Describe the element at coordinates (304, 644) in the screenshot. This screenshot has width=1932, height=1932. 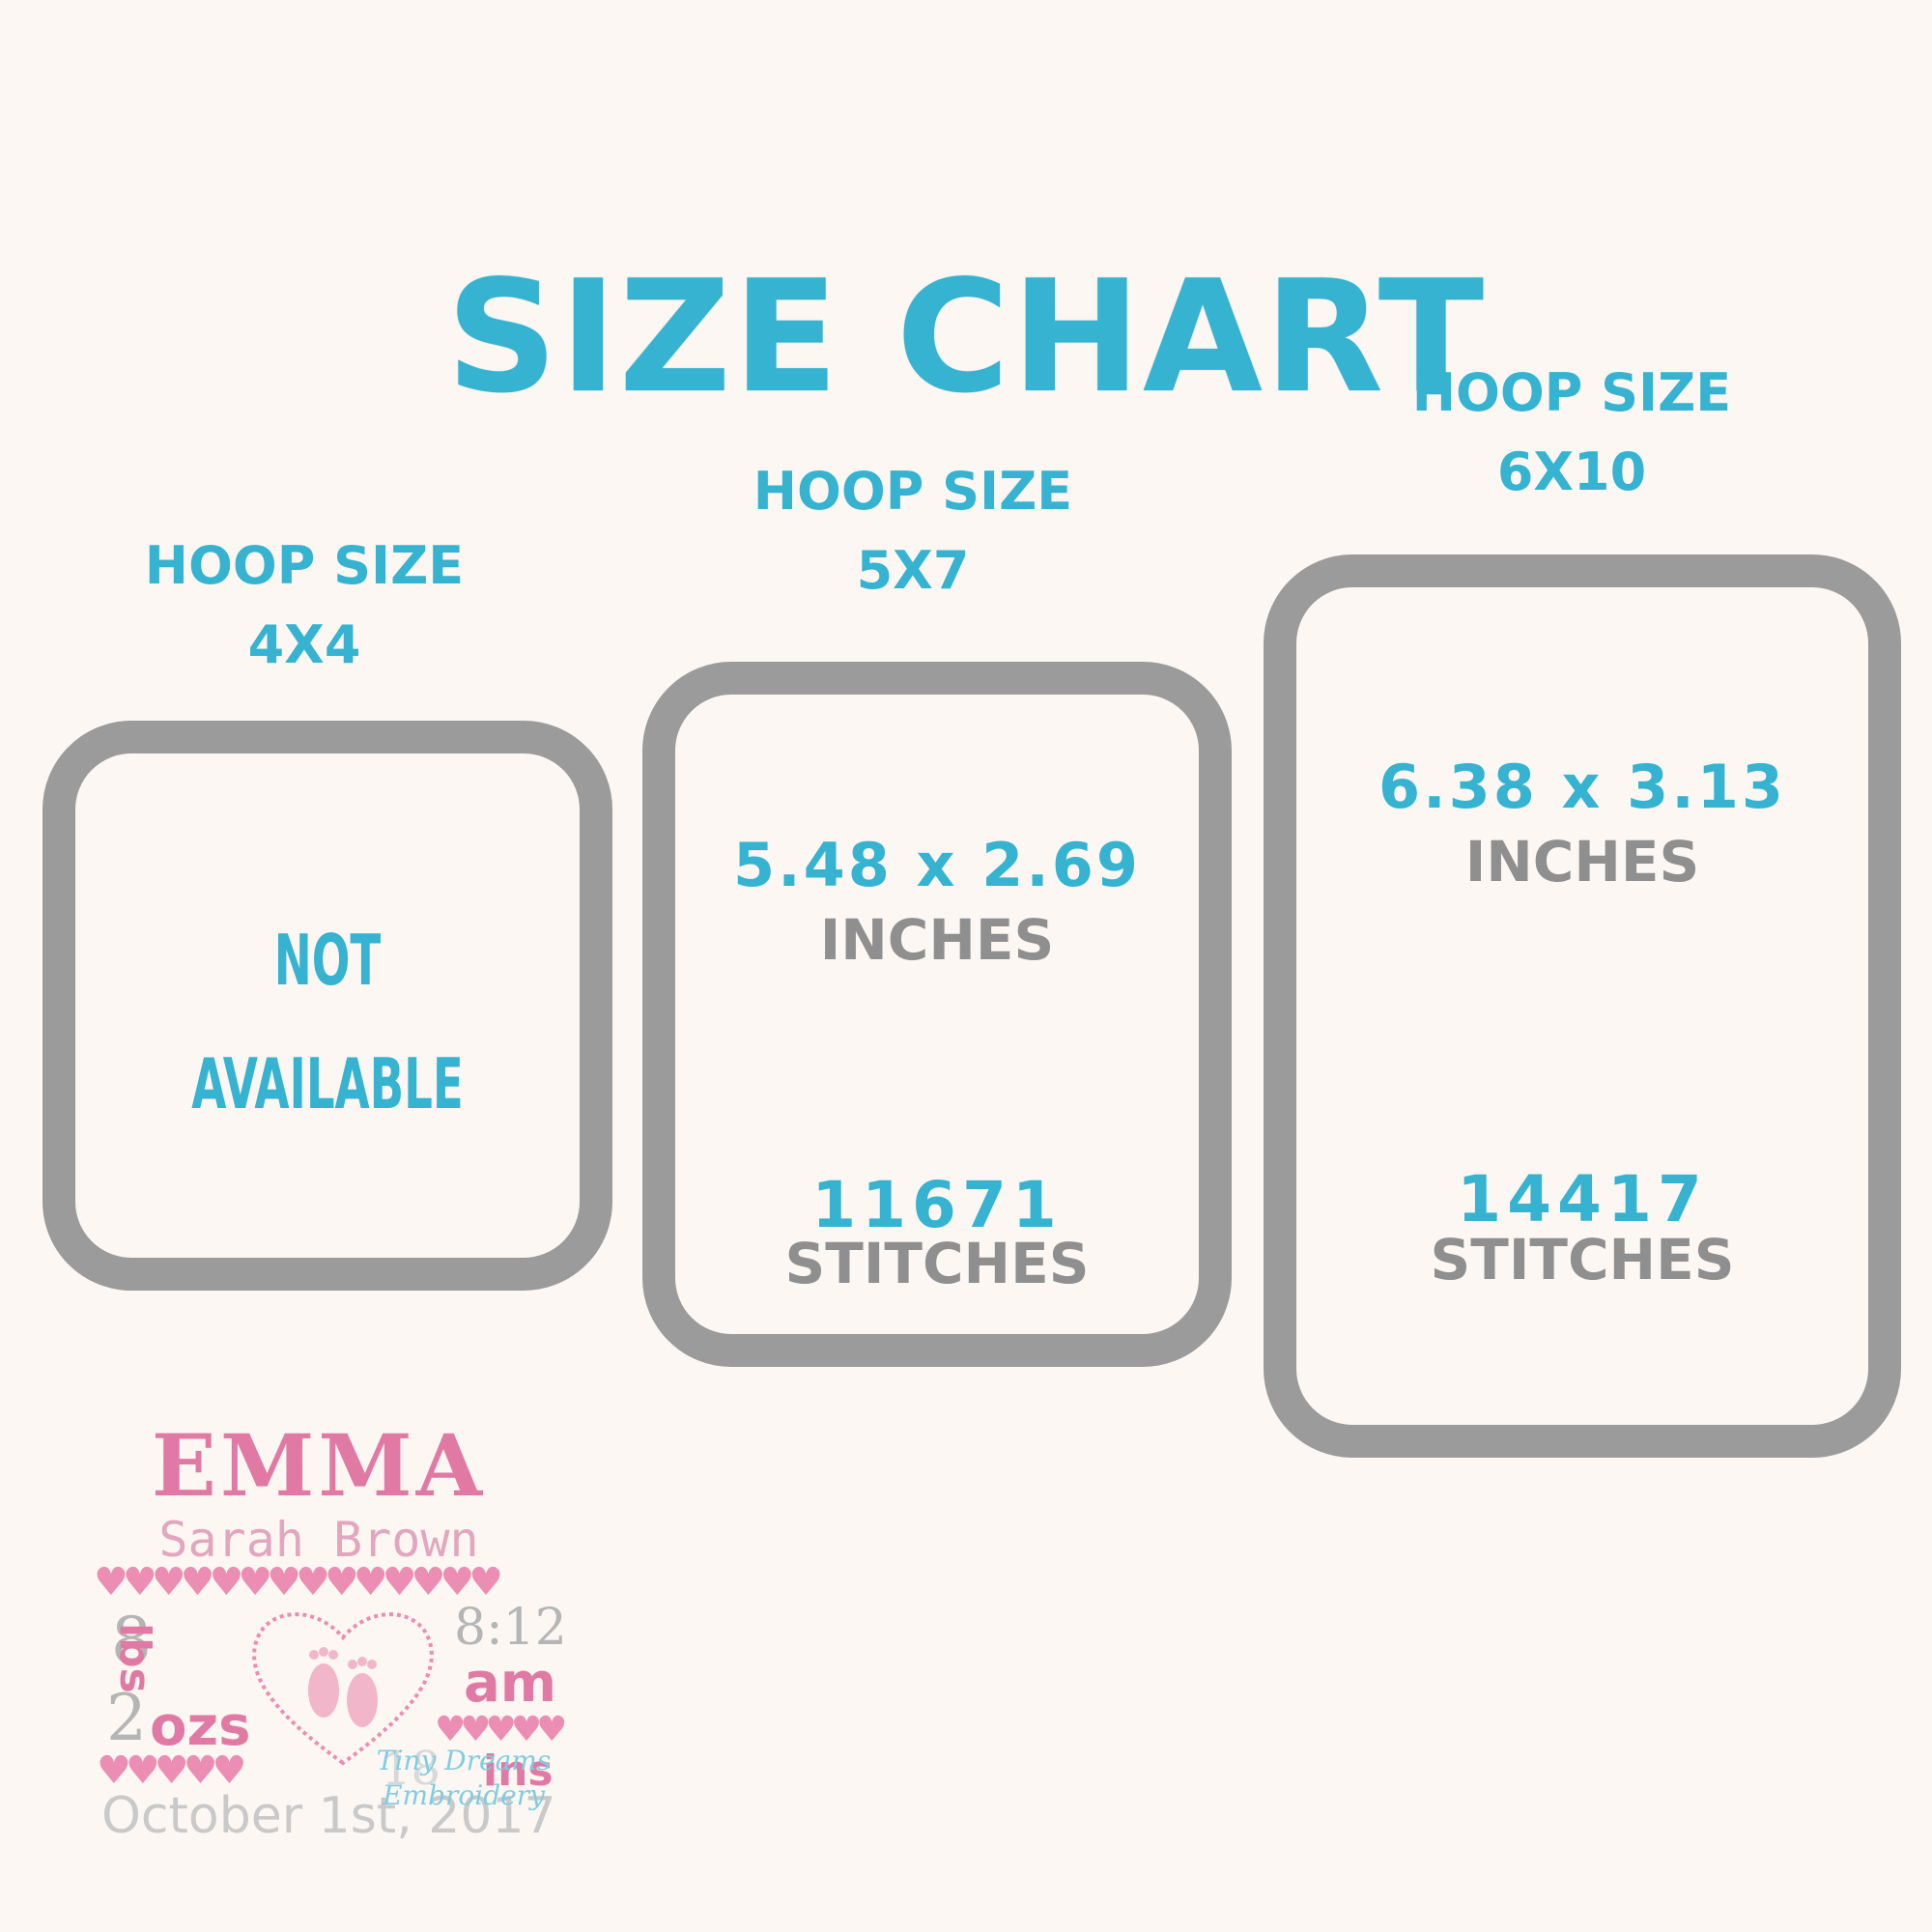
I see `hoop-size-text: 4X4` at that location.